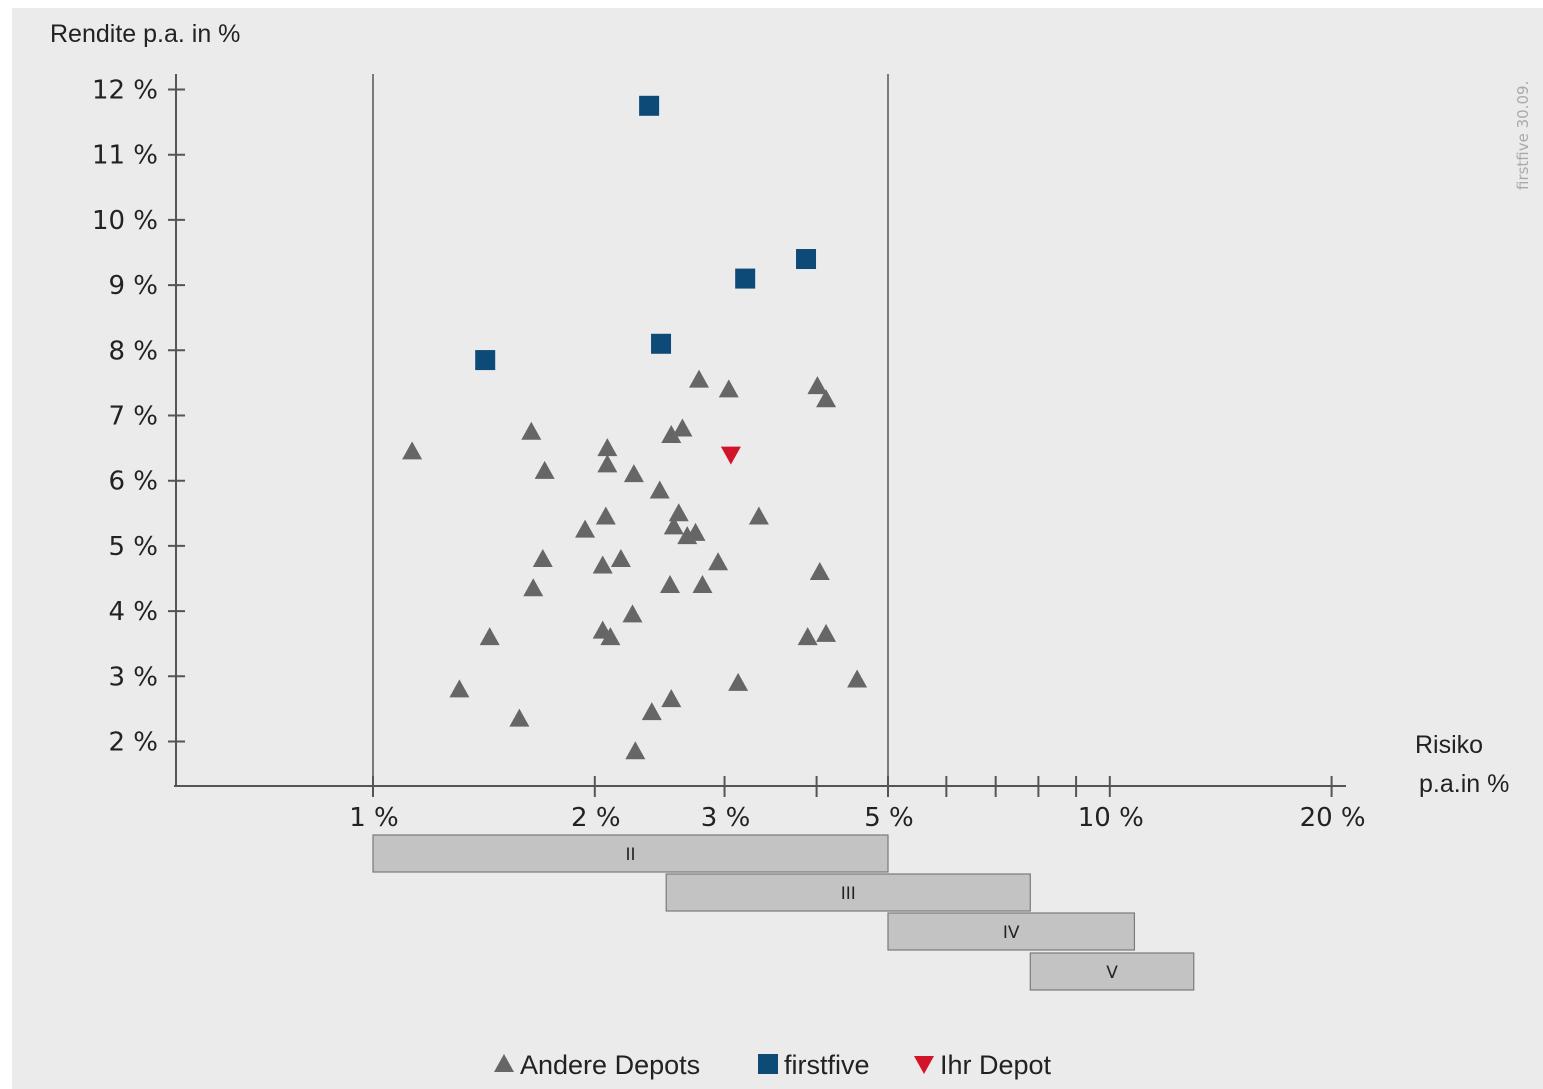  What do you see at coordinates (133, 351) in the screenshot?
I see `y-tick-label: 8 %` at bounding box center [133, 351].